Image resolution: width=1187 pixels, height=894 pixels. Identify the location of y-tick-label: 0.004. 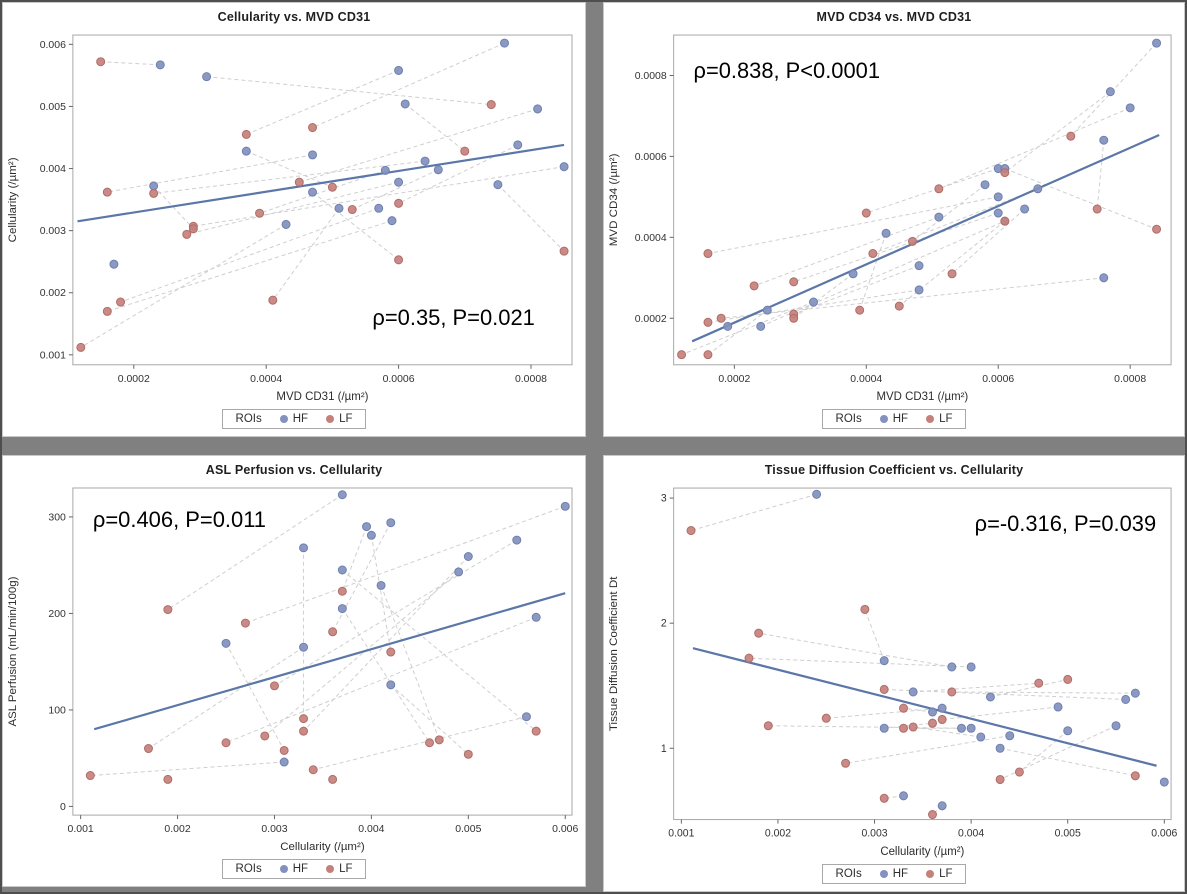
(53, 169).